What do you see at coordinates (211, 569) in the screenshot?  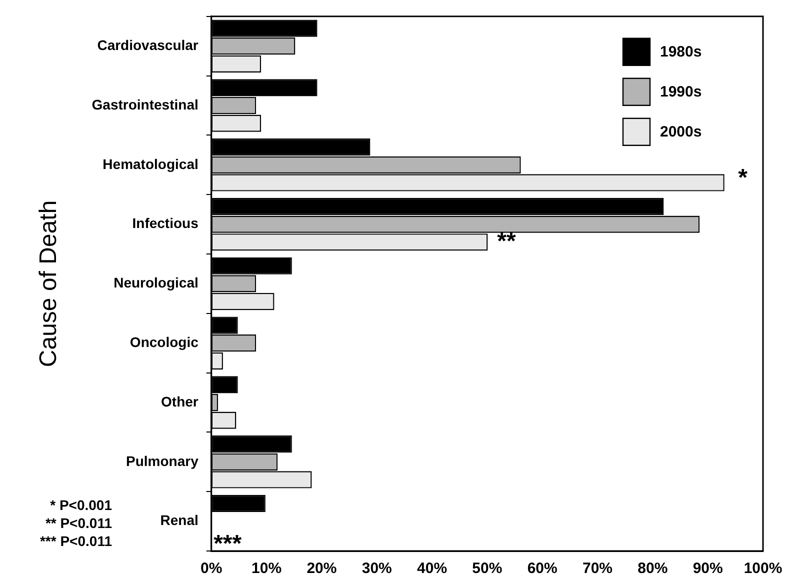 I see `x-tick-label: 0%` at bounding box center [211, 569].